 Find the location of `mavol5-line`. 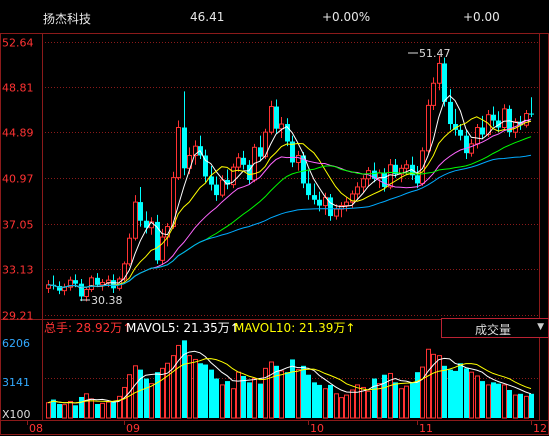

mavol5-line is located at coordinates (289, 377).